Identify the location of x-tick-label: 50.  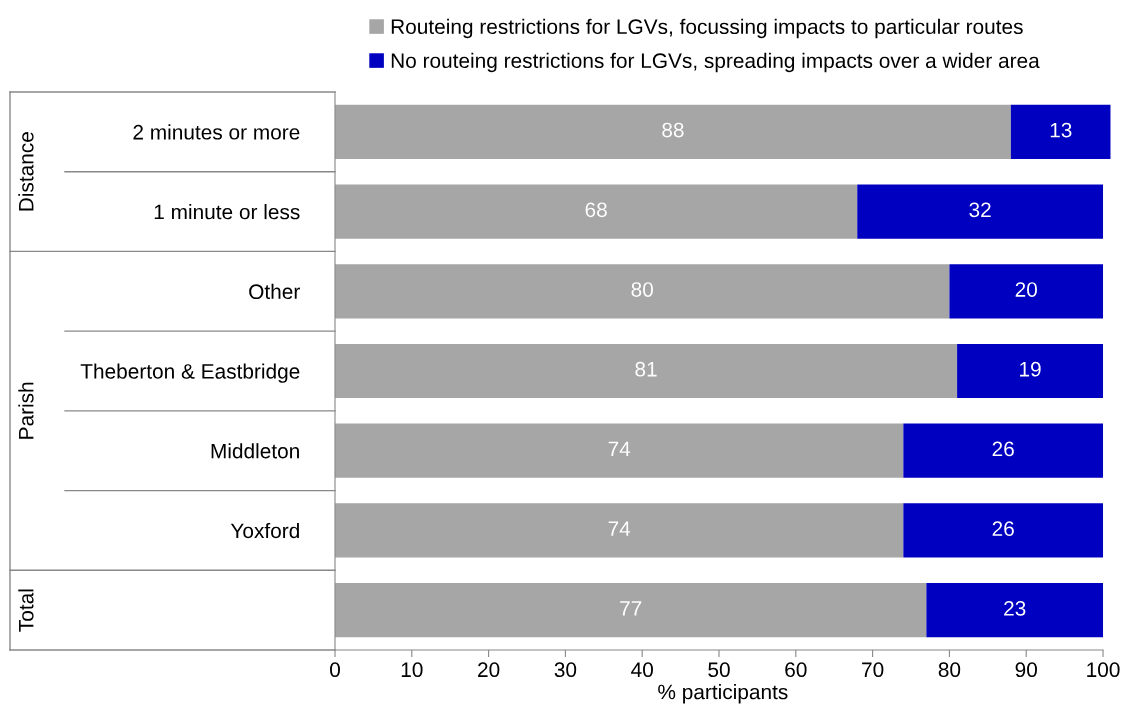
(719, 670).